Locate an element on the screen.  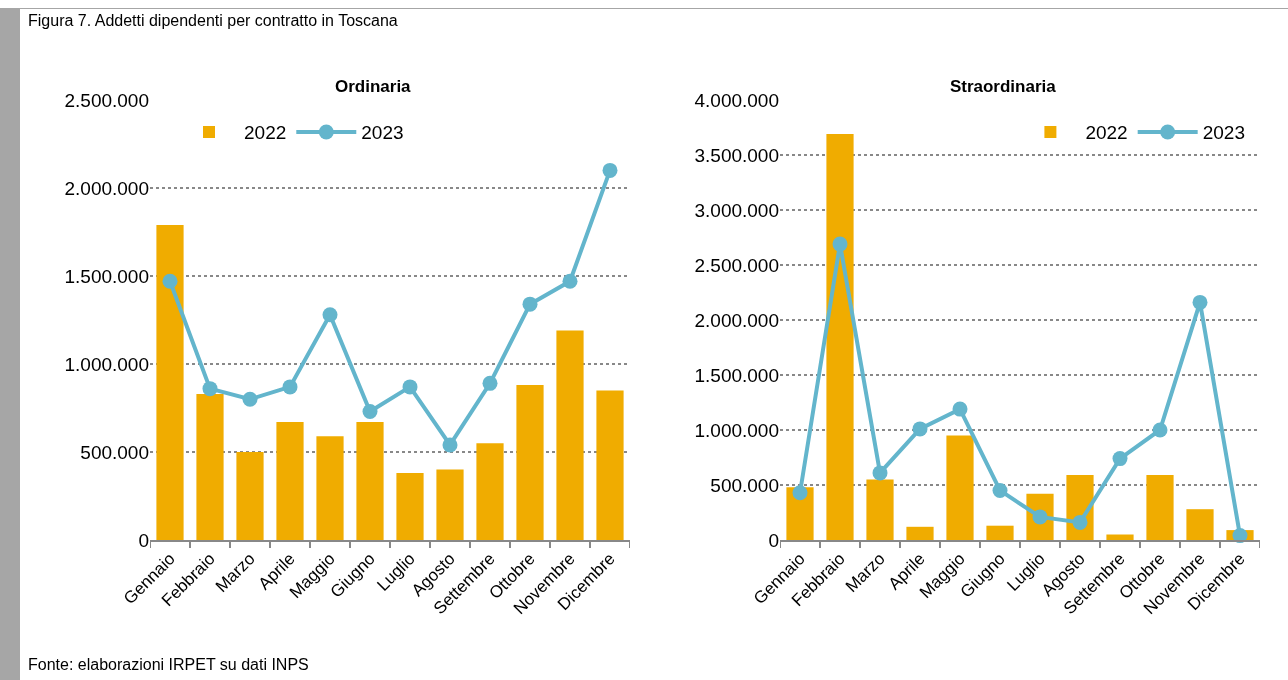
chart-title: Straordinaria is located at coordinates (1003, 86).